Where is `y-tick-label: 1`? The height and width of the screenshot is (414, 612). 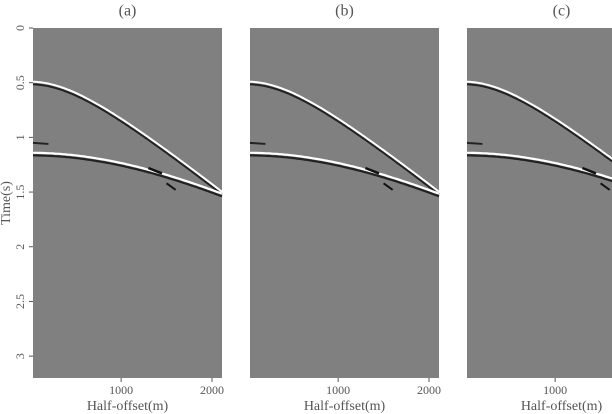 y-tick-label: 1 is located at coordinates (20, 137).